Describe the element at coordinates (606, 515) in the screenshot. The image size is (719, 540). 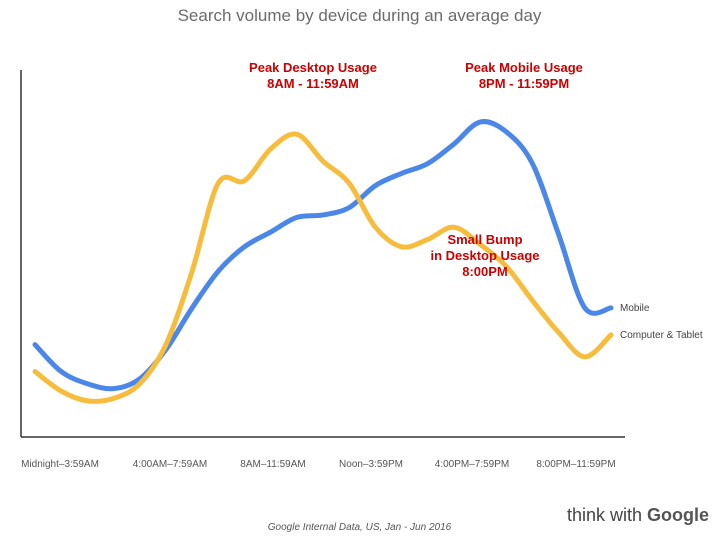
I see `logo-prefix: think with` at that location.